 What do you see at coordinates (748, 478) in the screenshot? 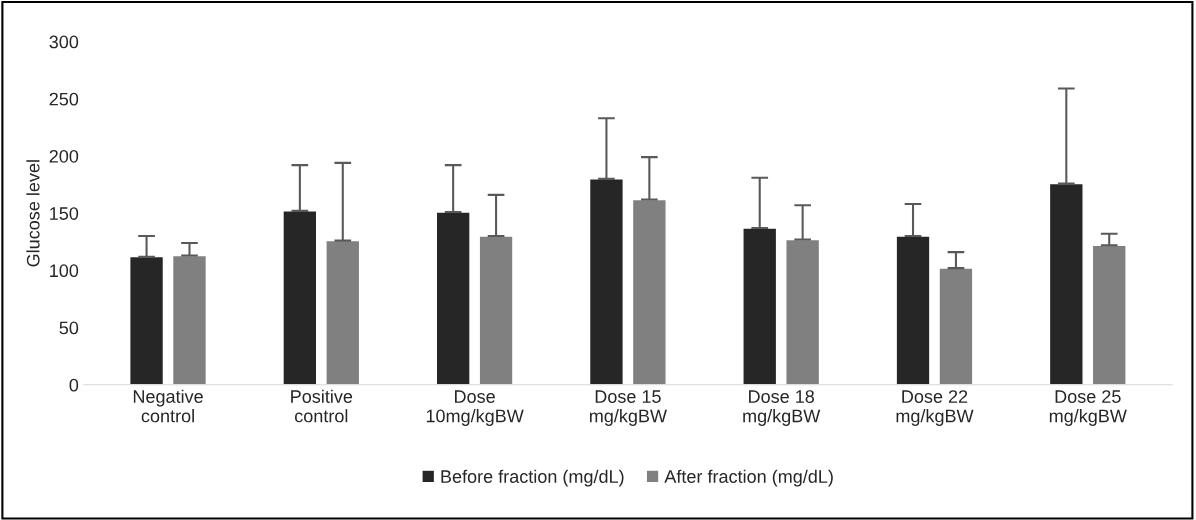
I see `legend-label: After fraction (mg/dL)` at bounding box center [748, 478].